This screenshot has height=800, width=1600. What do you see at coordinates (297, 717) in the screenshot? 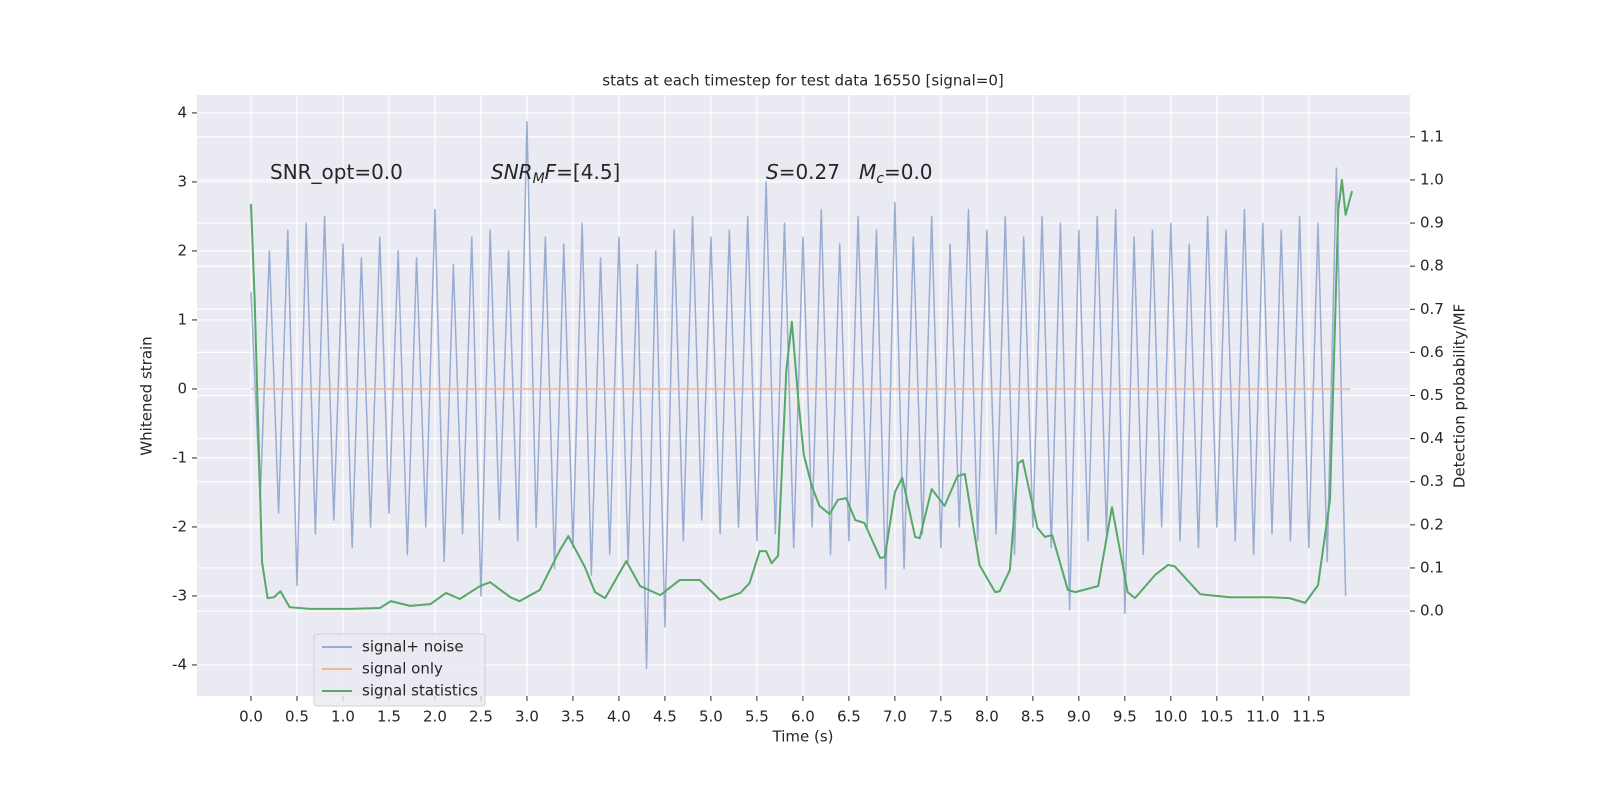
I see `x-tick-label: 0.5` at bounding box center [297, 717].